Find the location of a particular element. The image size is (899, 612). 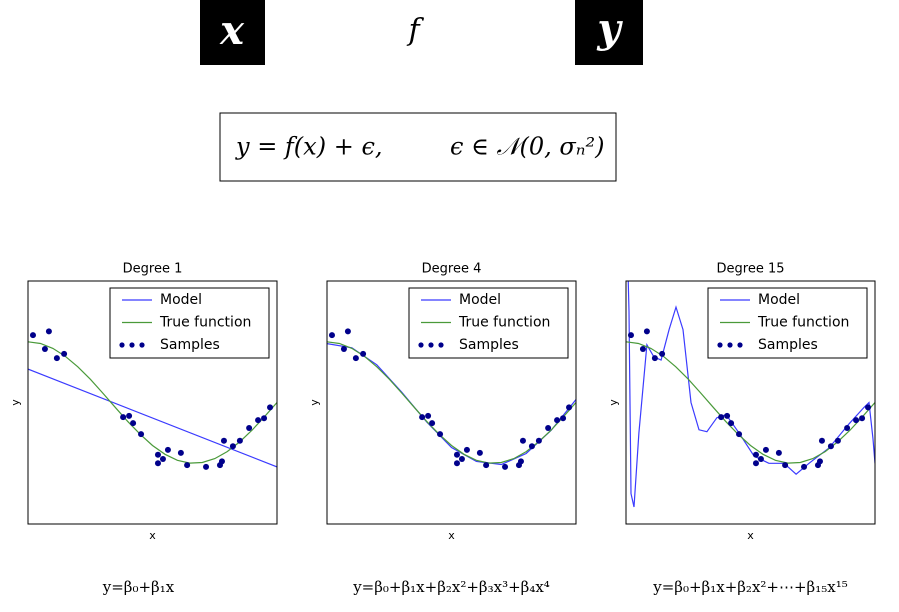

chart-title: Degree 15 is located at coordinates (751, 269).